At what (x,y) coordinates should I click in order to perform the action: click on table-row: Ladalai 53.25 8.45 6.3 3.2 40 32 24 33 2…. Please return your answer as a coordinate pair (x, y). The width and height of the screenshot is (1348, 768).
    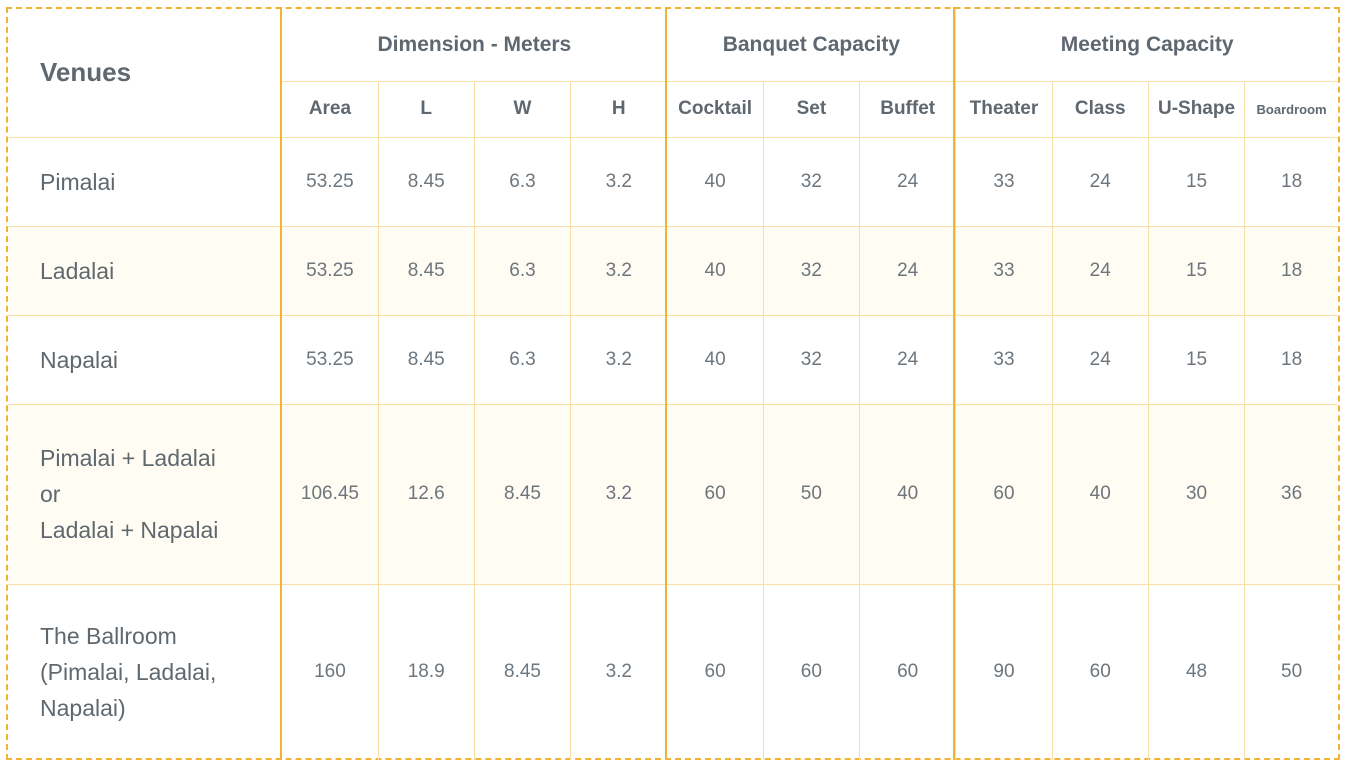
    Looking at the image, I should click on (673, 271).